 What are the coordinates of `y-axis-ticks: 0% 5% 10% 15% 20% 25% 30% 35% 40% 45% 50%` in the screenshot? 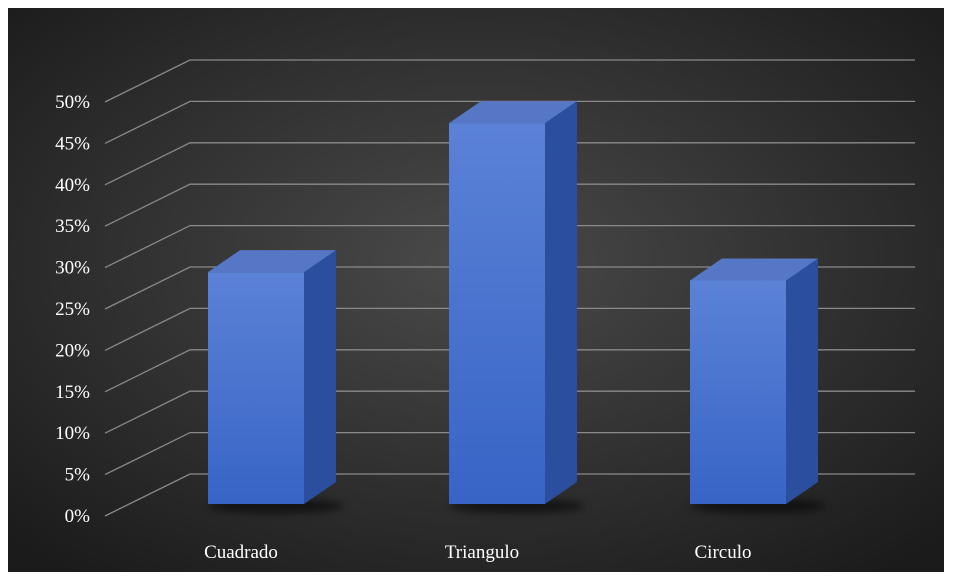 It's located at (72, 309).